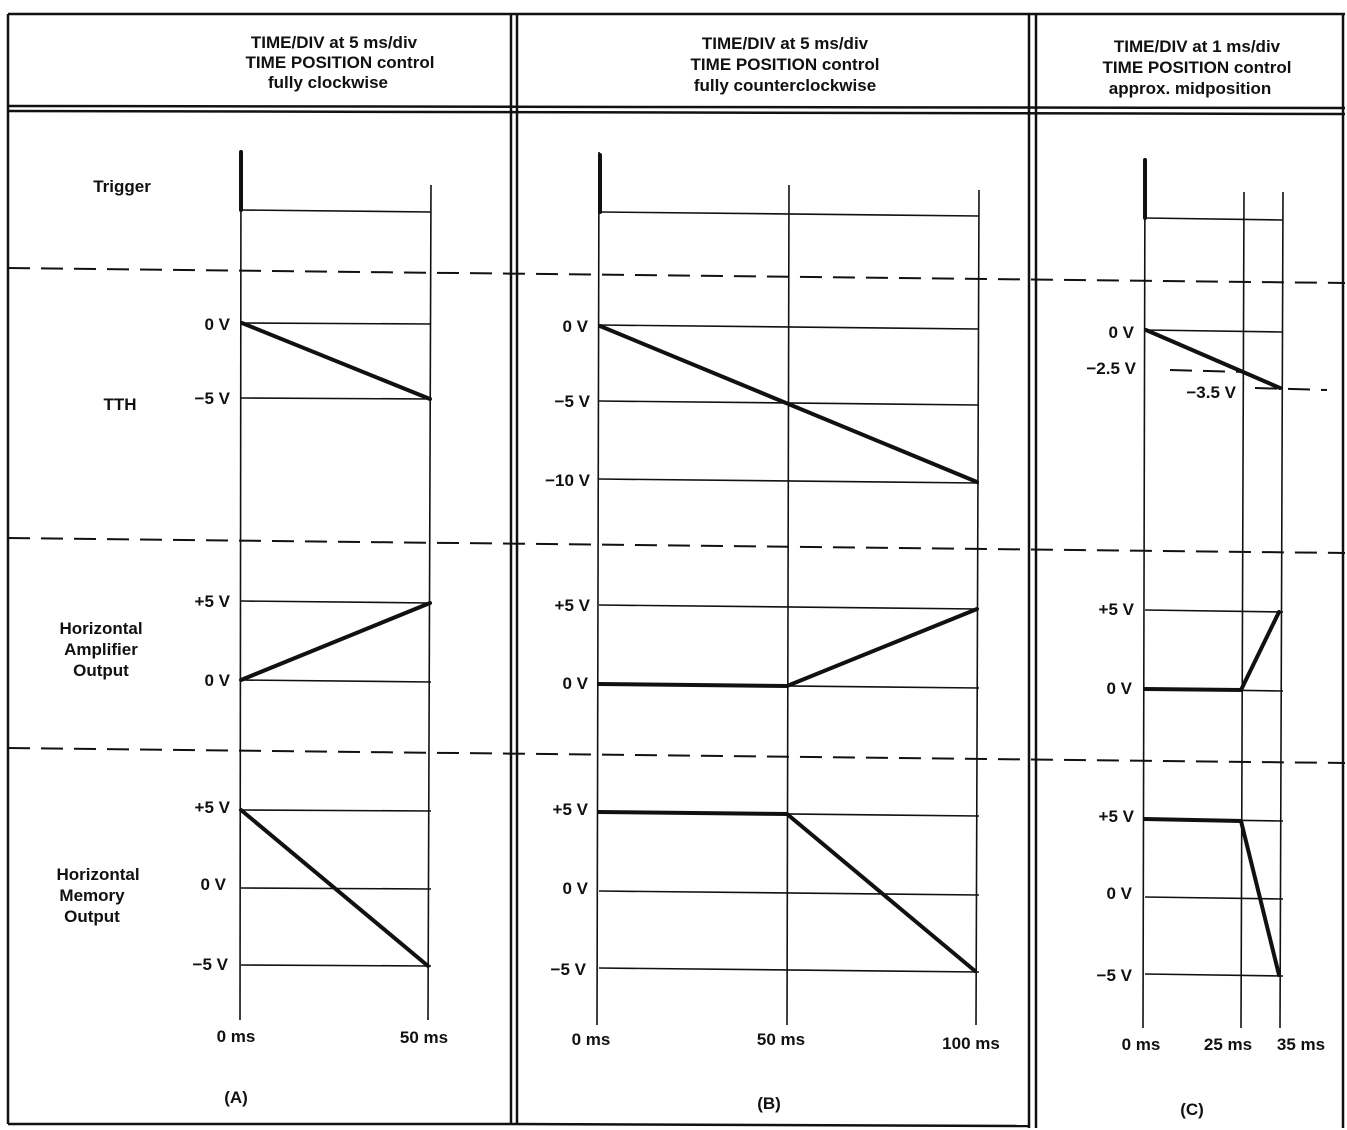 The width and height of the screenshot is (1347, 1130). What do you see at coordinates (598, 588) in the screenshot?
I see `panel-b-t0-line` at bounding box center [598, 588].